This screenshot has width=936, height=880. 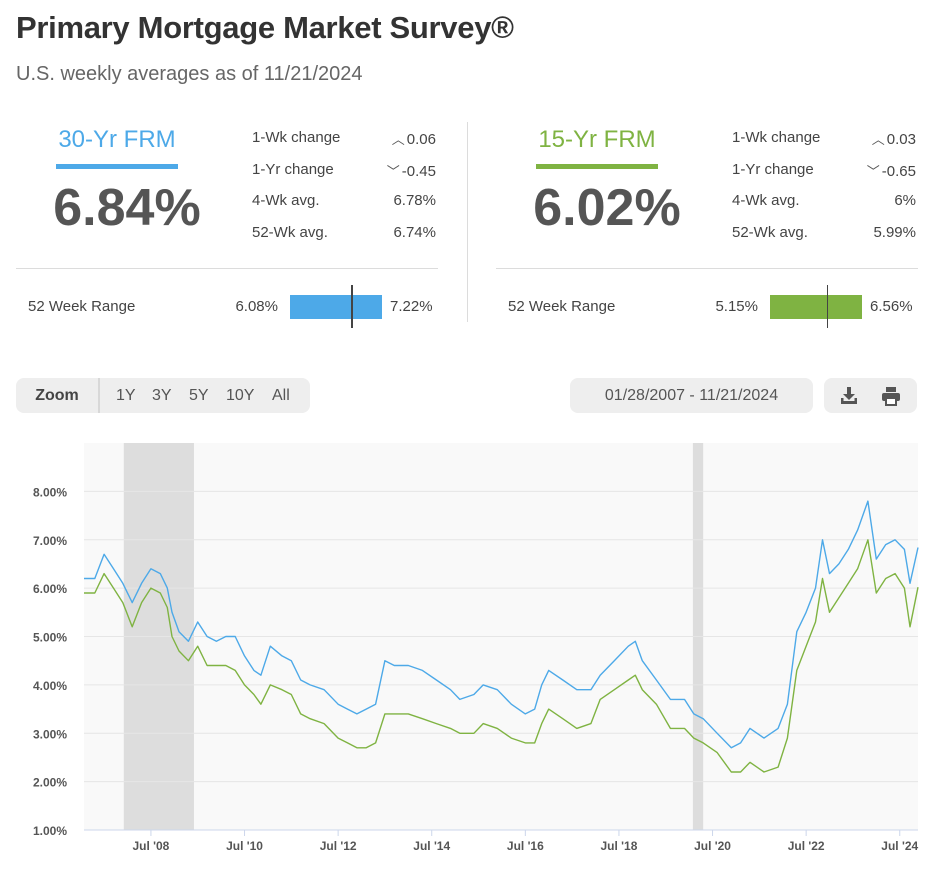 What do you see at coordinates (870, 395) in the screenshot?
I see `chart-tools` at bounding box center [870, 395].